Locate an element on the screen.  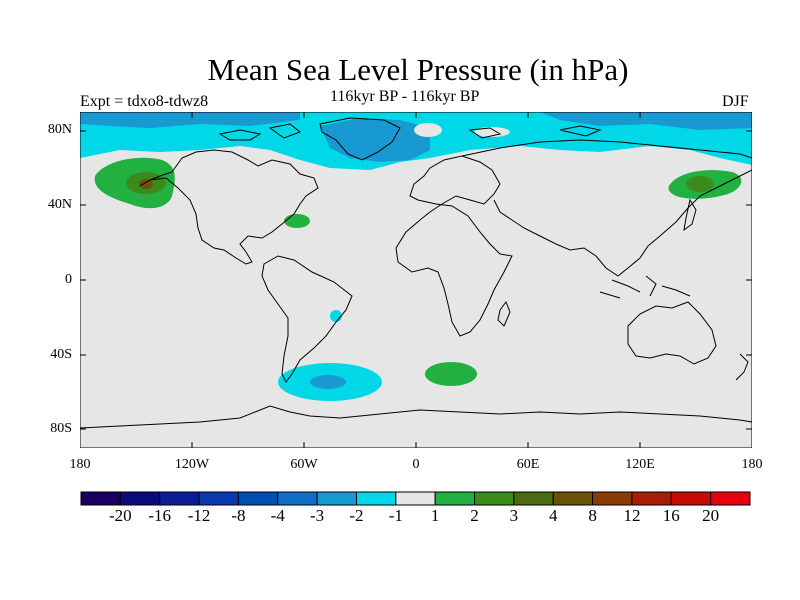
europe-africa-coast is located at coordinates (454, 246).